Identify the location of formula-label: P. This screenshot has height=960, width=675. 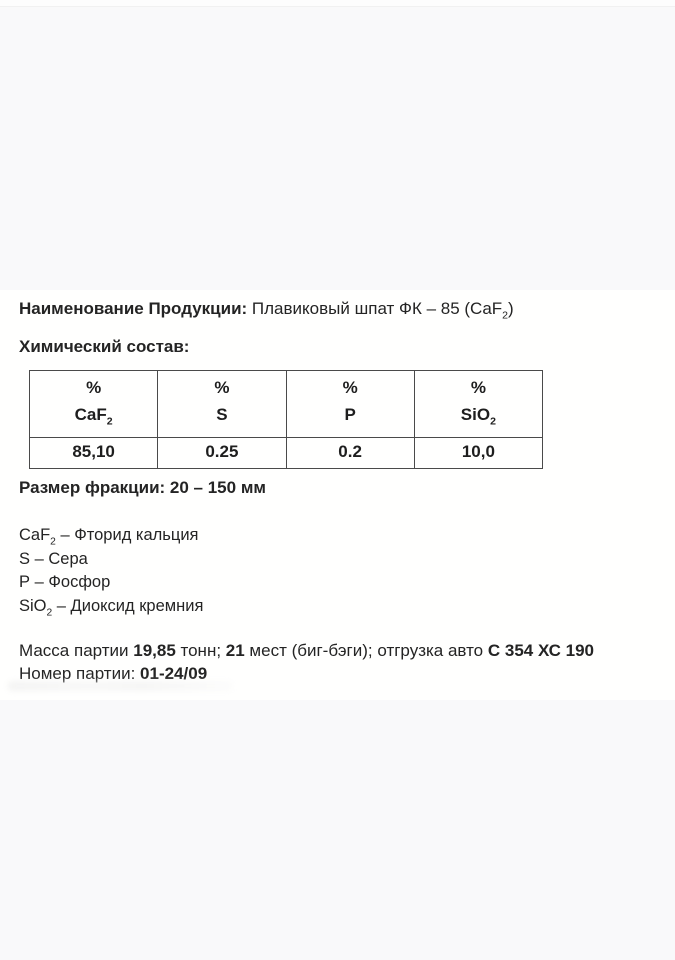
(350, 414).